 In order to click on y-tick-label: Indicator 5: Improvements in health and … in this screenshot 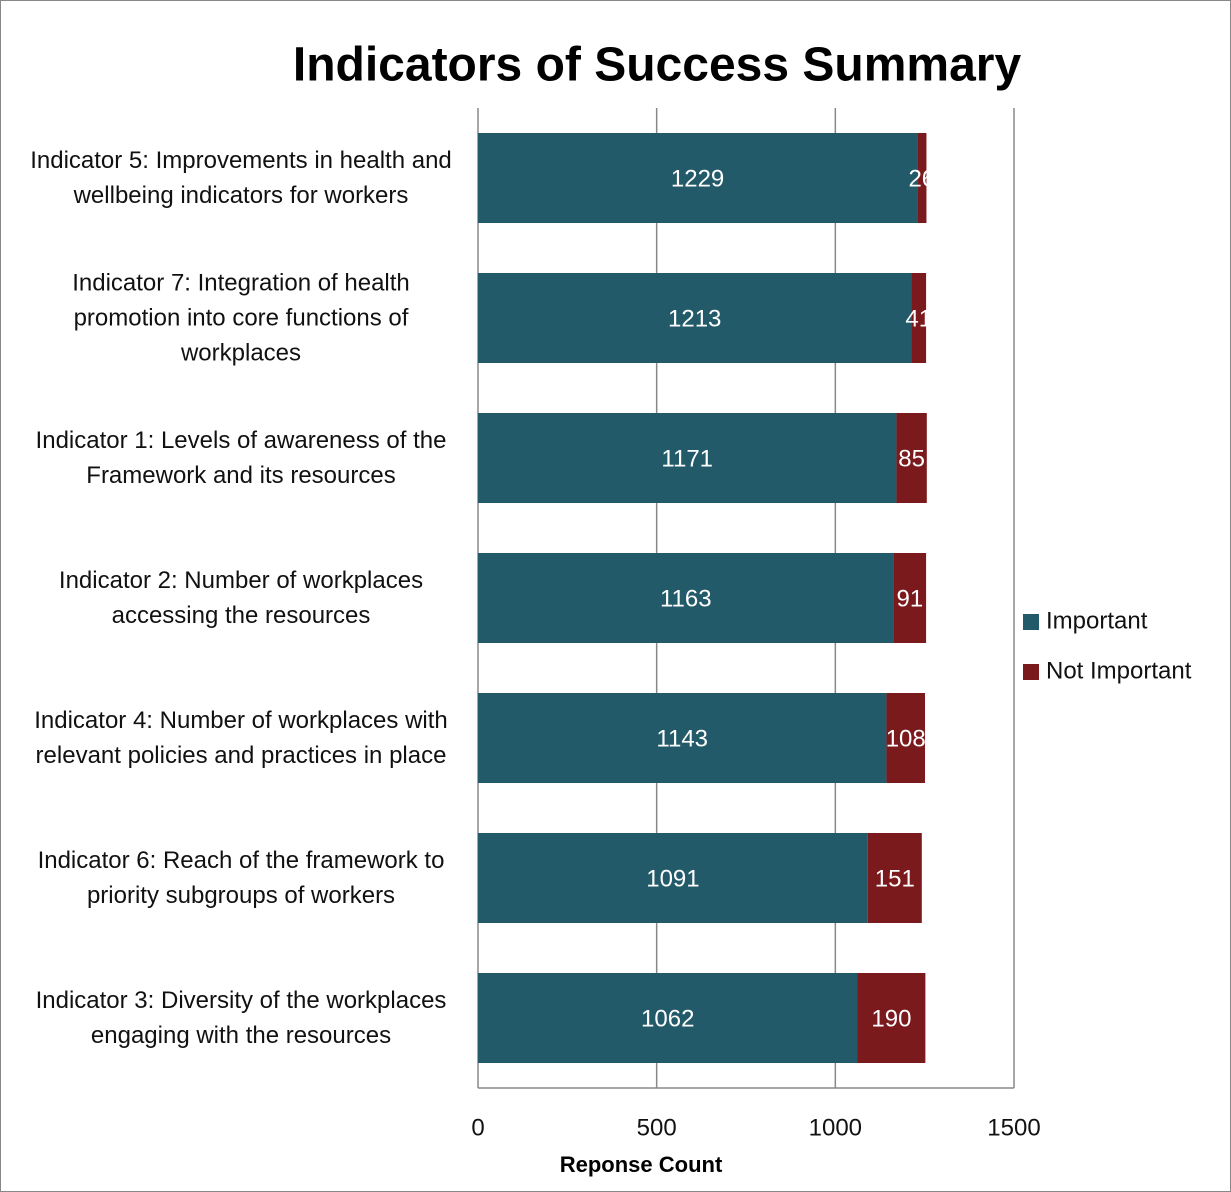, I will do `click(241, 178)`.